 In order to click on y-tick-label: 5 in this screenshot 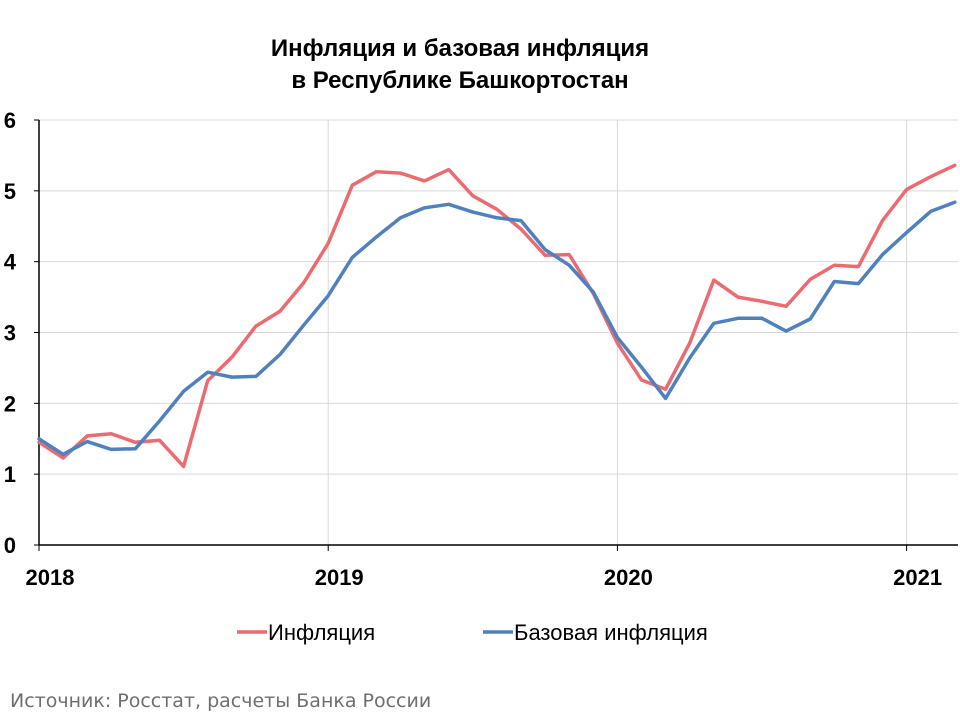, I will do `click(10, 191)`.